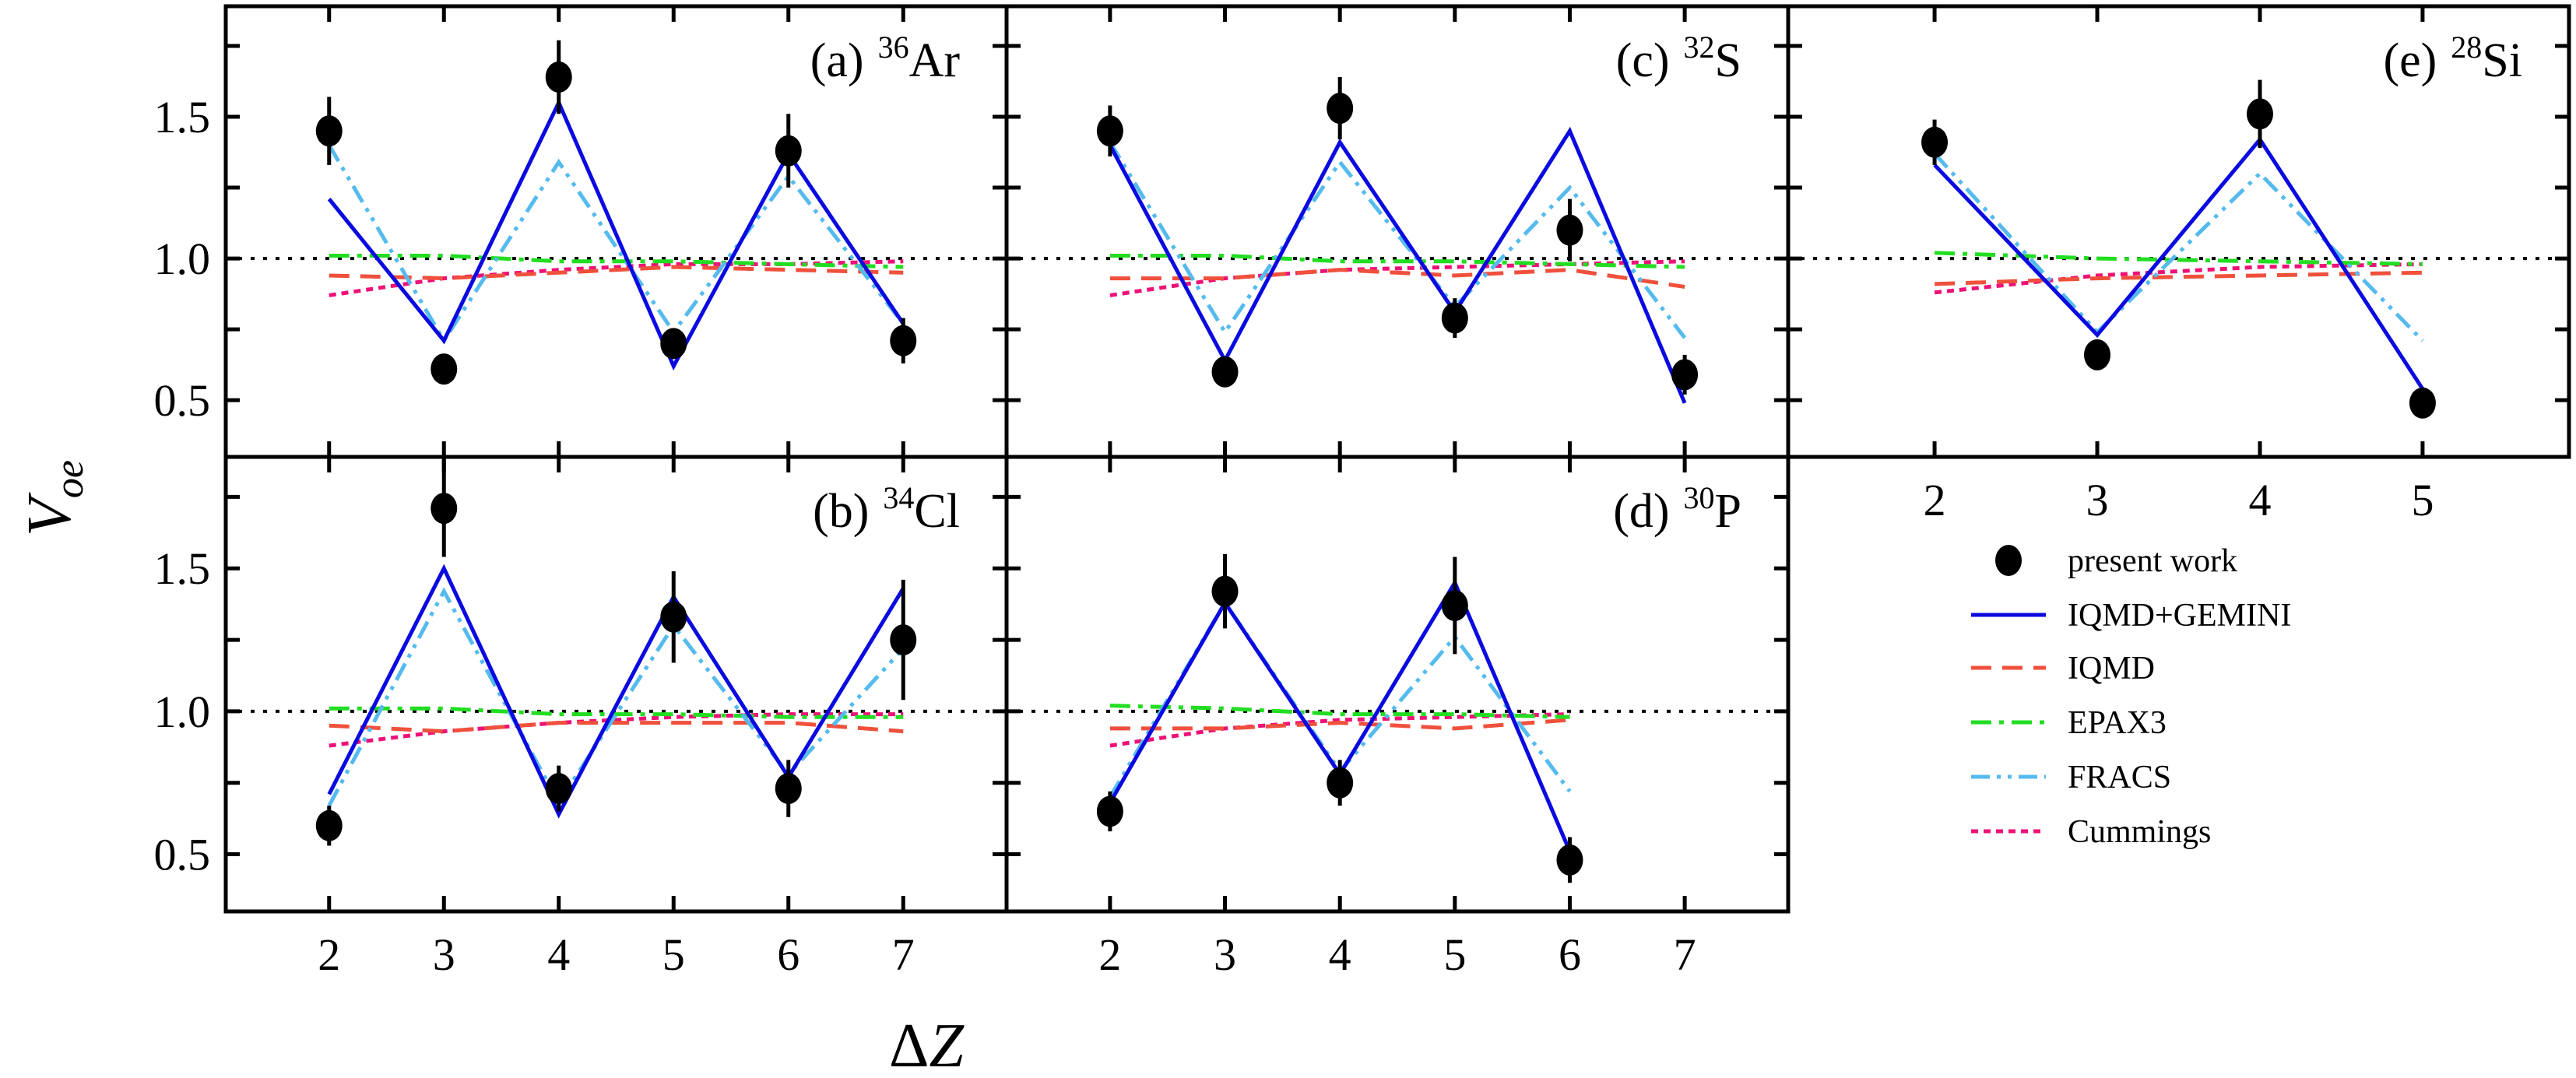 This screenshot has width=2576, height=1078. What do you see at coordinates (909, 1045) in the screenshot?
I see `x-axis-title-delta: Δ` at bounding box center [909, 1045].